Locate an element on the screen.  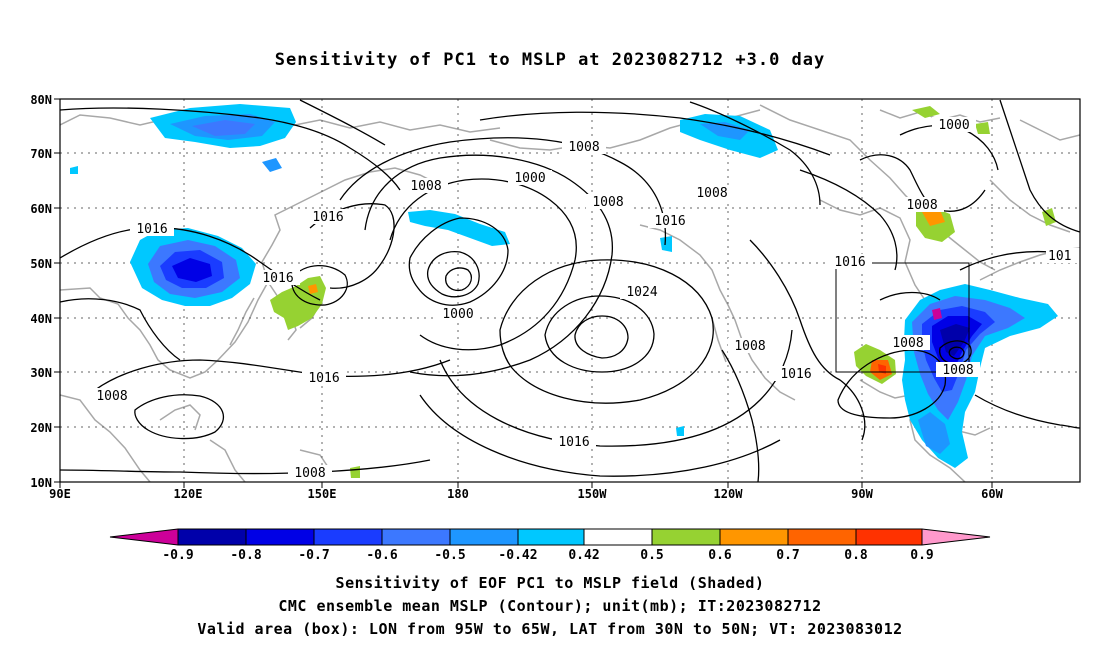
shade-arctic-east-inner is located at coordinates (725, 131).